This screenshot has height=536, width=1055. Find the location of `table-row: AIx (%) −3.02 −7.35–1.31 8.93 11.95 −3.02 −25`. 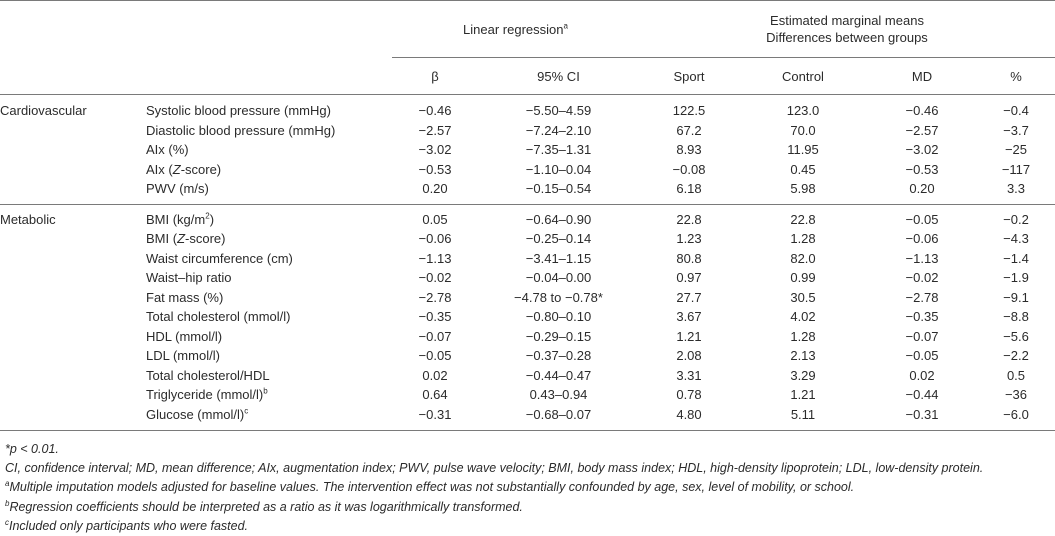

table-row: AIx (%) −3.02 −7.35–1.31 8.93 11.95 −3.02 −25 is located at coordinates (527, 150).